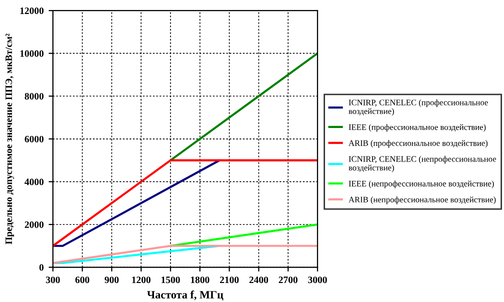  Describe the element at coordinates (422, 200) in the screenshot. I see `legend-label: ARIB (непрофессиональное воздействие)` at that location.